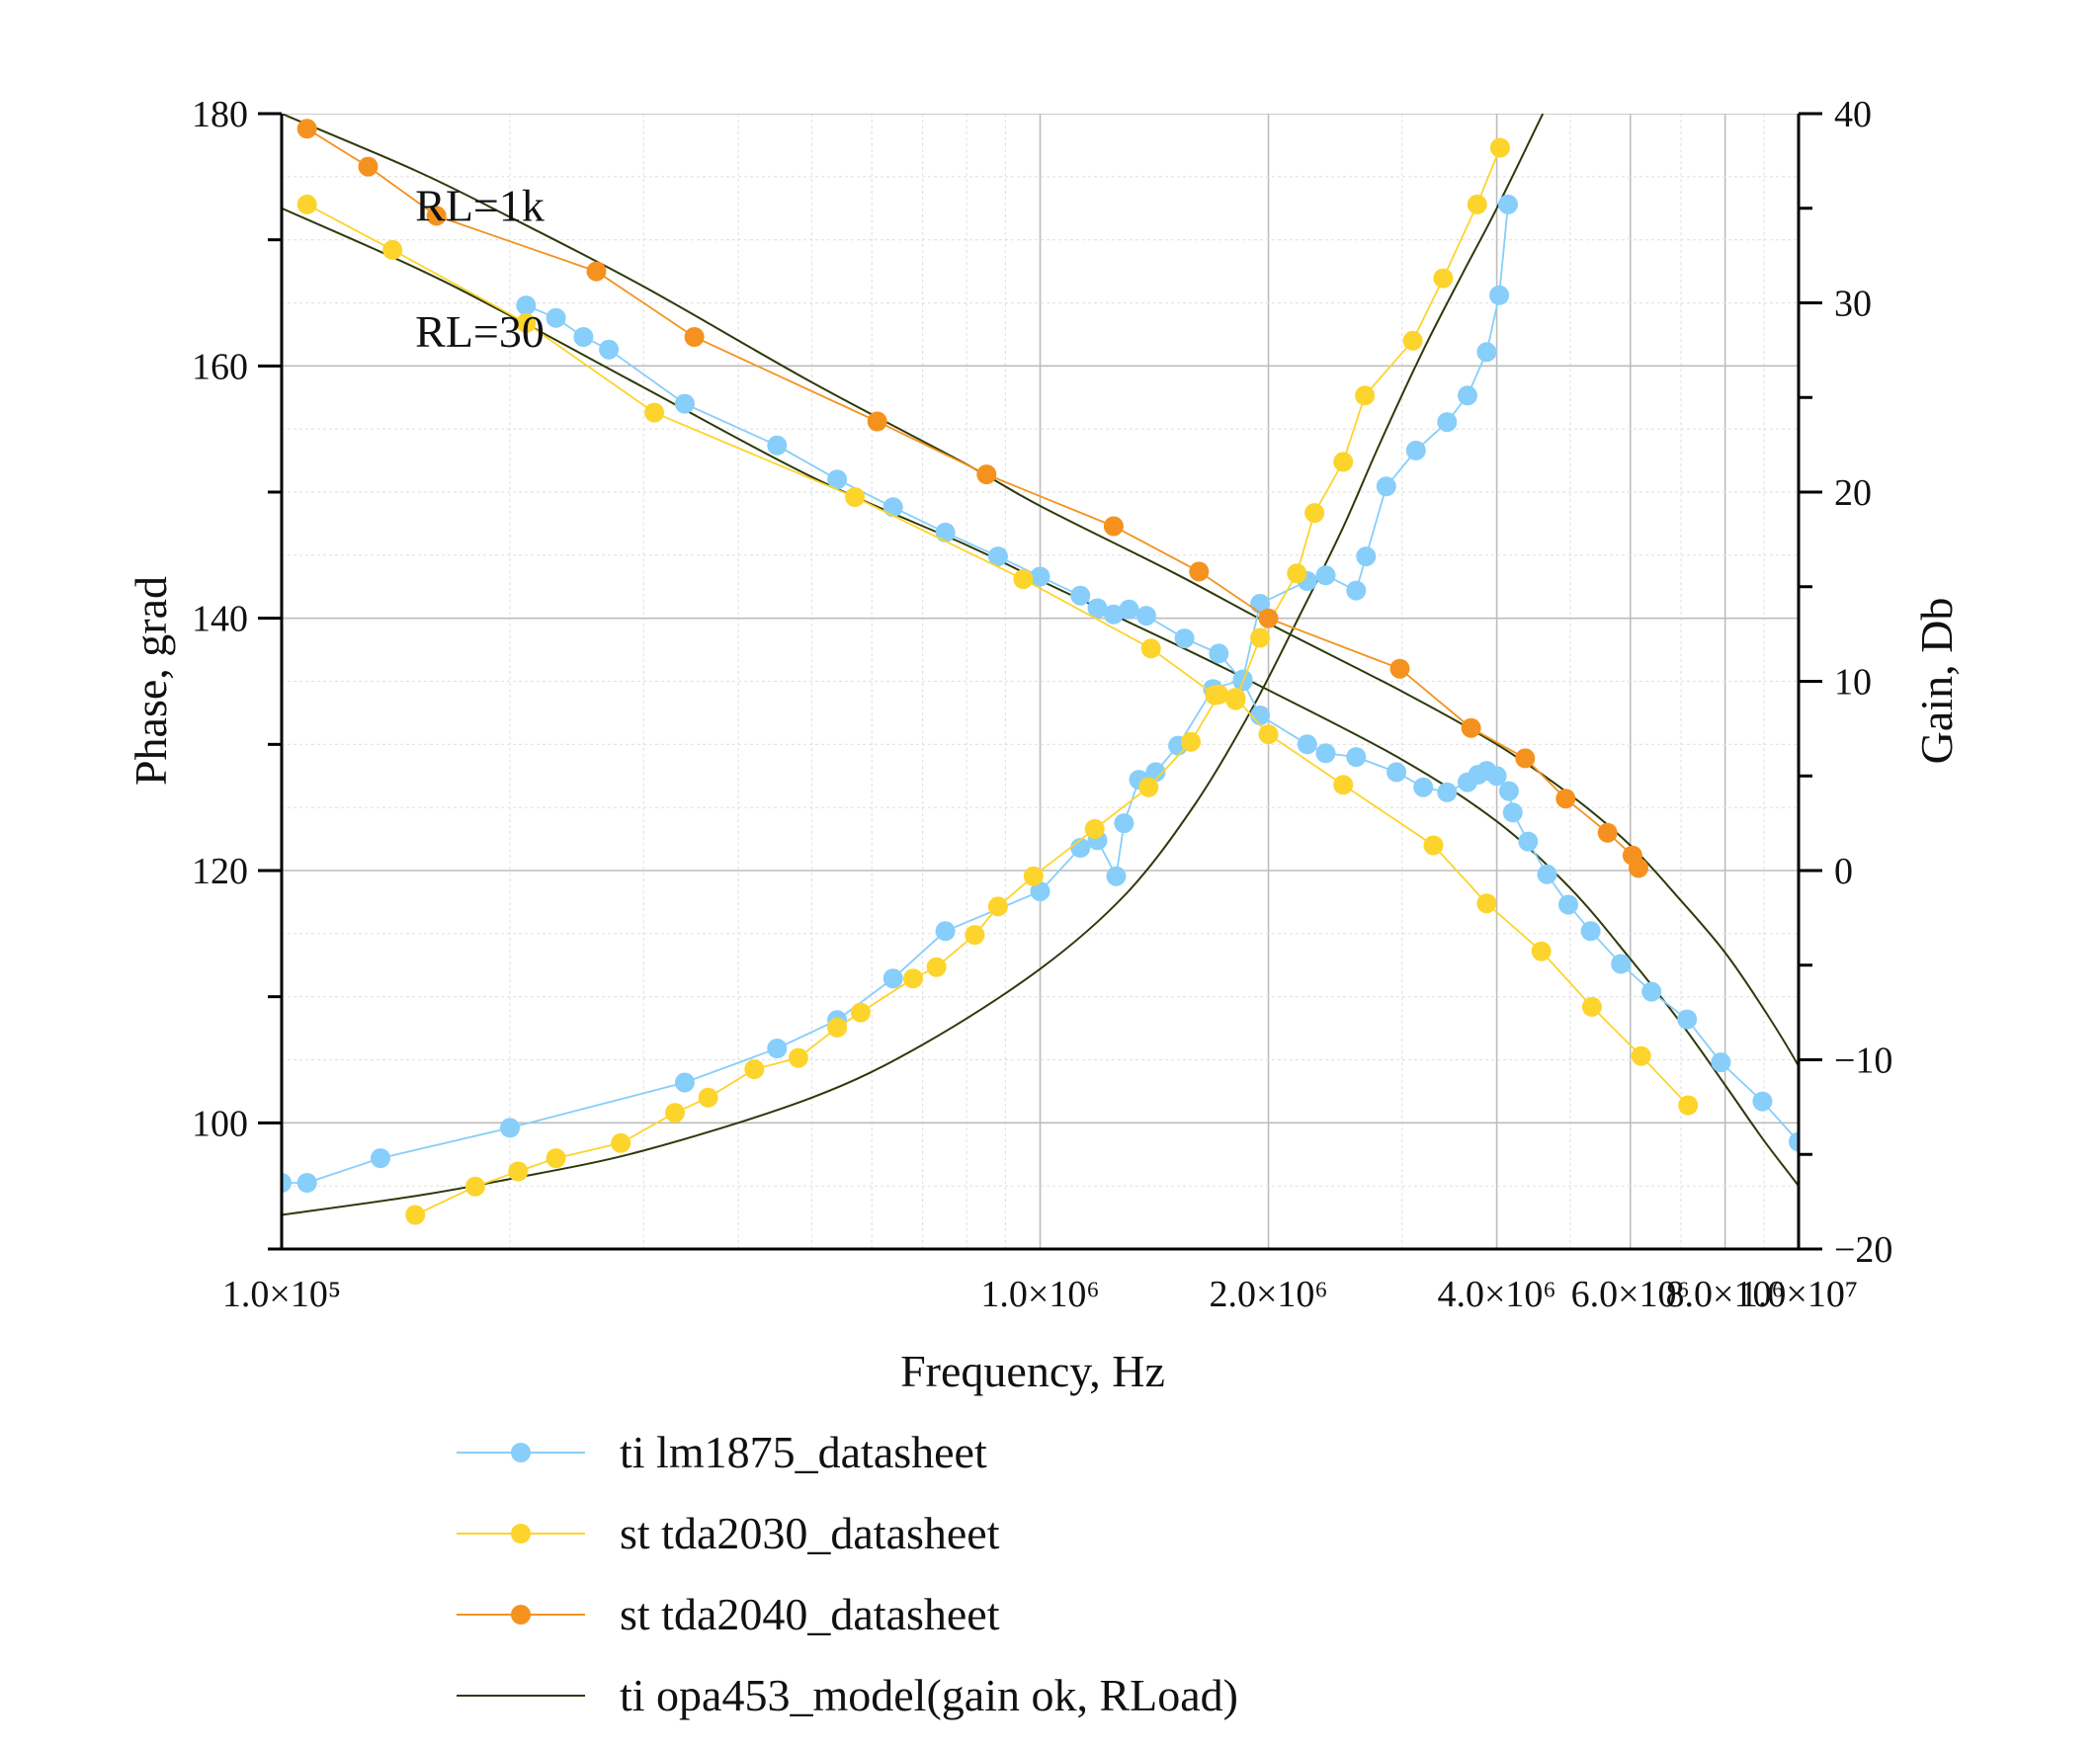 The width and height of the screenshot is (2100, 1750). What do you see at coordinates (1268, 1294) in the screenshot?
I see `x-tick-label: 2.0×10⁶` at bounding box center [1268, 1294].